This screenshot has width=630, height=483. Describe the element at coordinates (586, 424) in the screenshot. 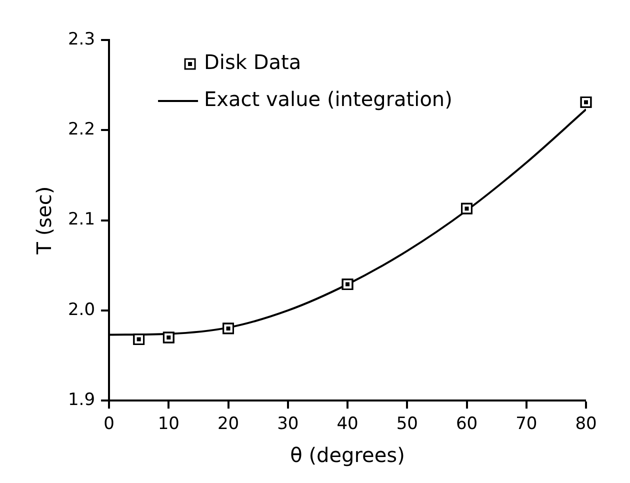

I see `x-tick-label: 80` at that location.